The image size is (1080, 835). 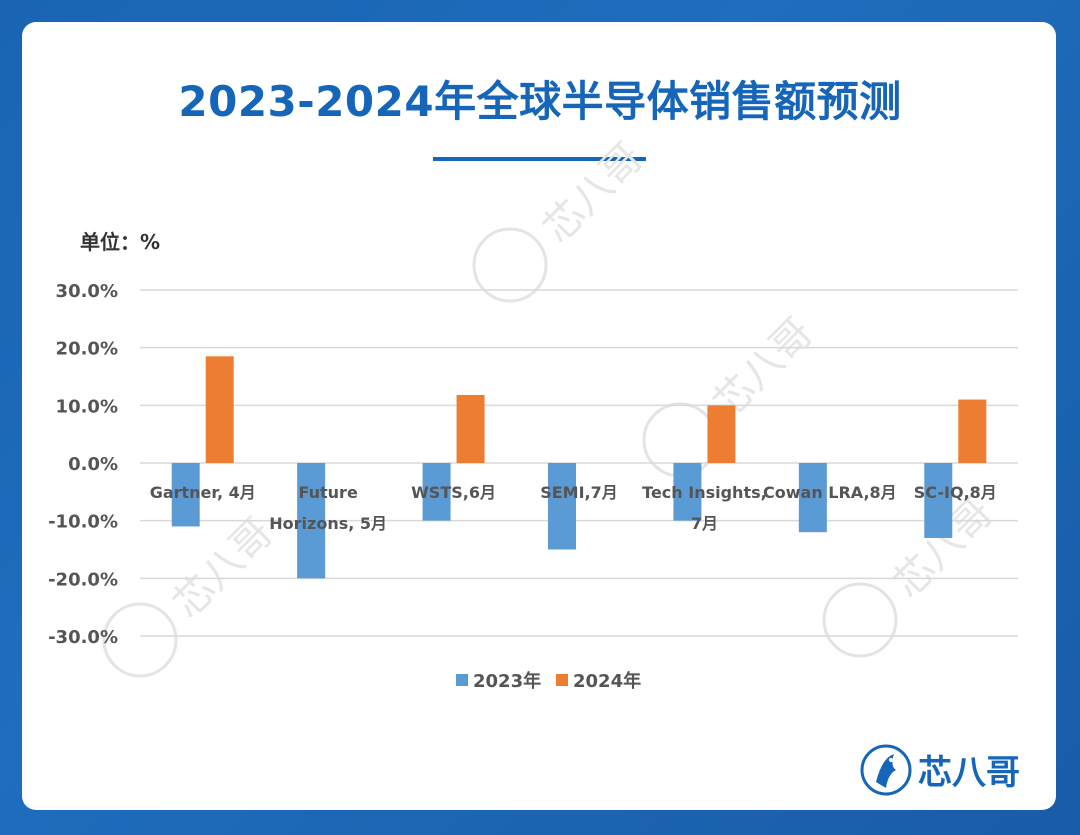 What do you see at coordinates (327, 492) in the screenshot?
I see `category-label: Future` at bounding box center [327, 492].